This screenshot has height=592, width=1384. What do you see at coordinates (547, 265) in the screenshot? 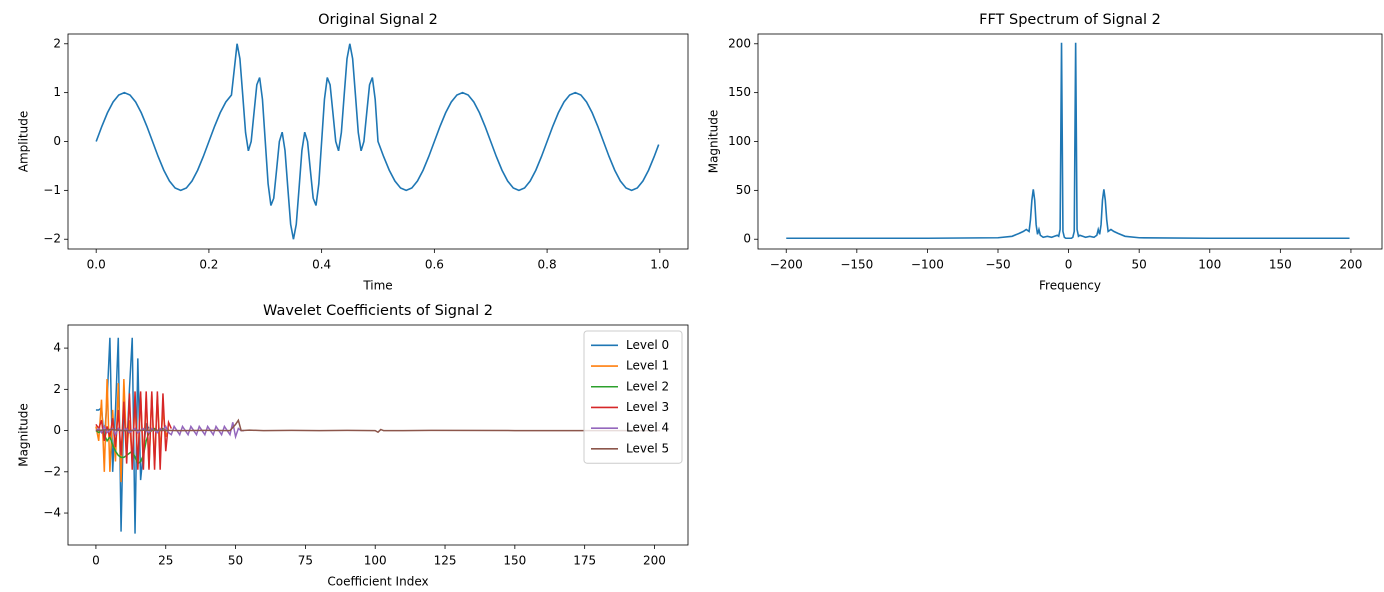
I see `x-tick-label: 0.8` at bounding box center [547, 265].